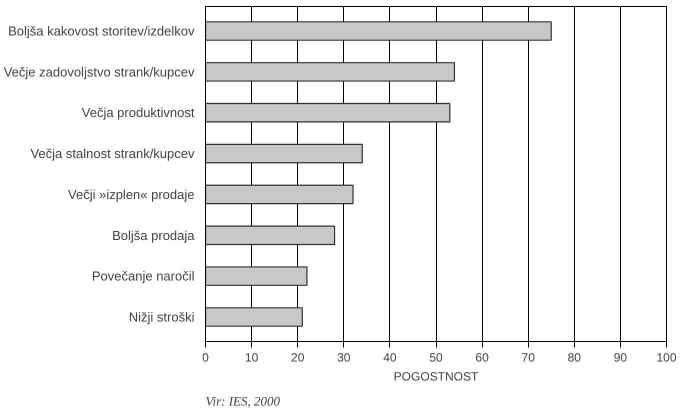  Describe the element at coordinates (112, 154) in the screenshot. I see `y-tick-label: Večja stalnost strank/kupcev` at that location.